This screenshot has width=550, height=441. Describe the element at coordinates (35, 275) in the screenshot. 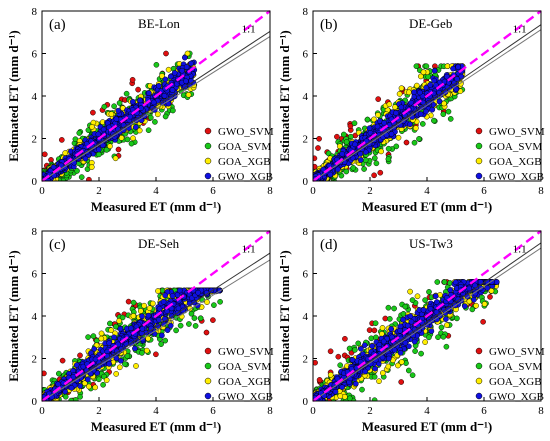

I see `y-tick-label: 6` at that location.